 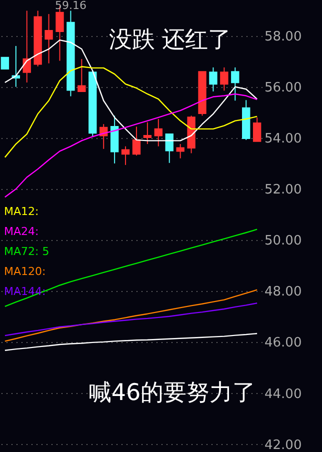 I want to click on y-tick-label: 52.00, so click(x=283, y=190).